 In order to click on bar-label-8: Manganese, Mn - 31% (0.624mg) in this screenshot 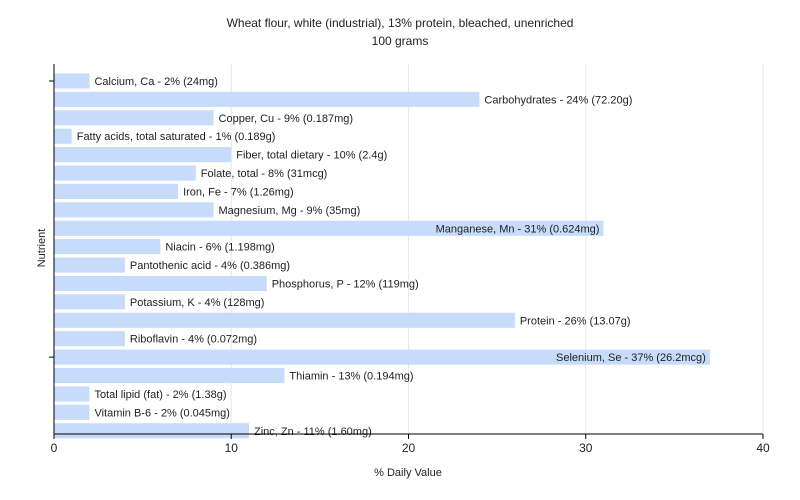, I will do `click(518, 229)`.